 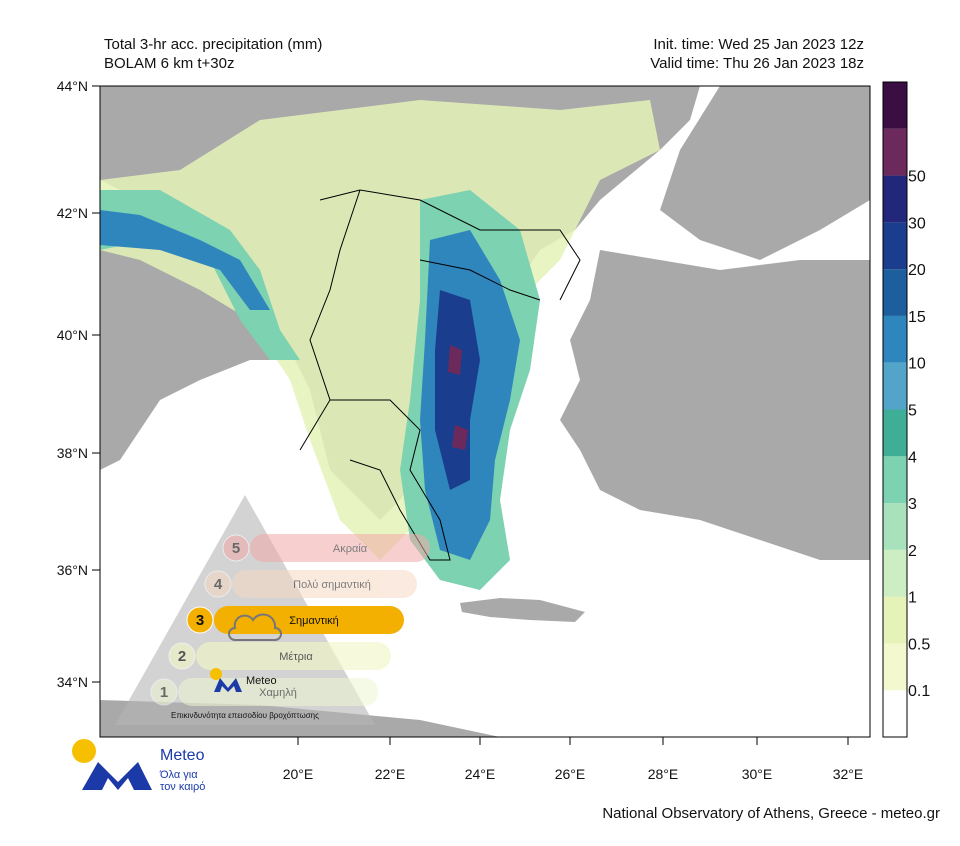 I want to click on colorbar-label: 5, so click(x=912, y=411).